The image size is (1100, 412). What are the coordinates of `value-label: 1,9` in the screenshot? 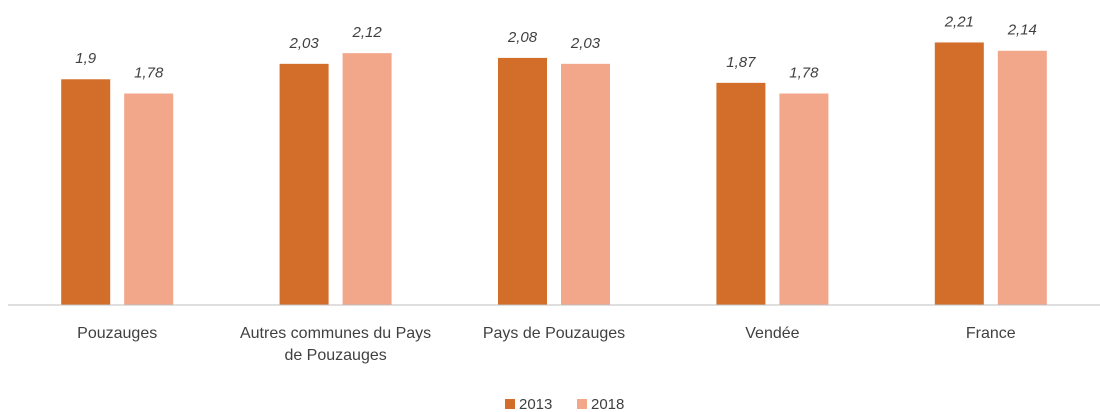 It's located at (86, 58).